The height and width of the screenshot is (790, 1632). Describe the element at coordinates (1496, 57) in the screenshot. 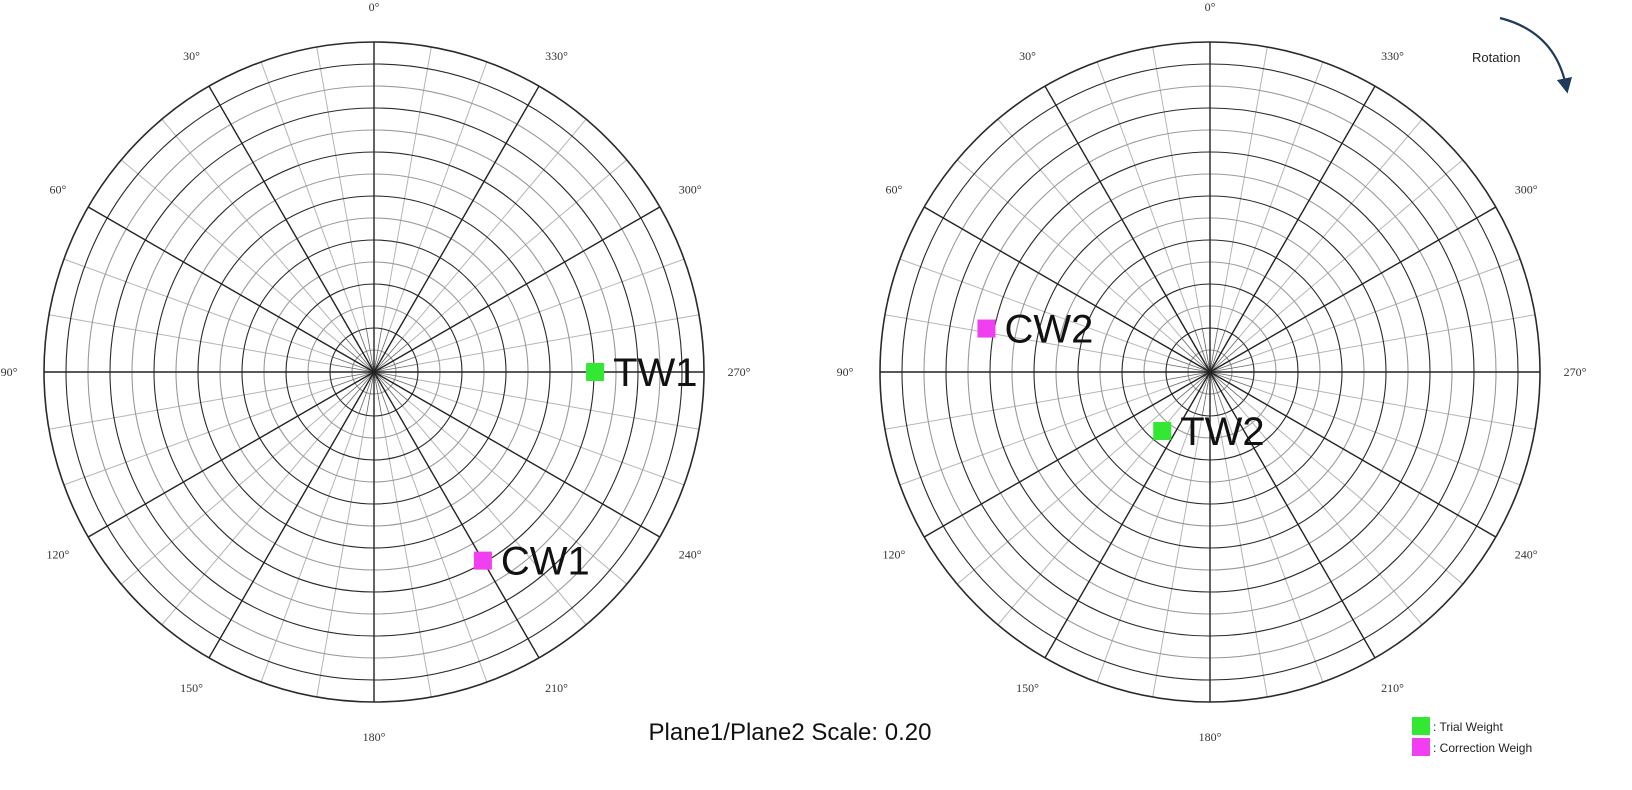

I see `rotation-label: Rotation` at that location.